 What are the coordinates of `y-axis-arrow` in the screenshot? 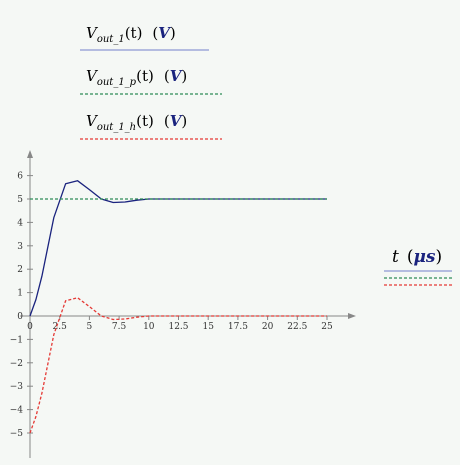 It's located at (30, 154).